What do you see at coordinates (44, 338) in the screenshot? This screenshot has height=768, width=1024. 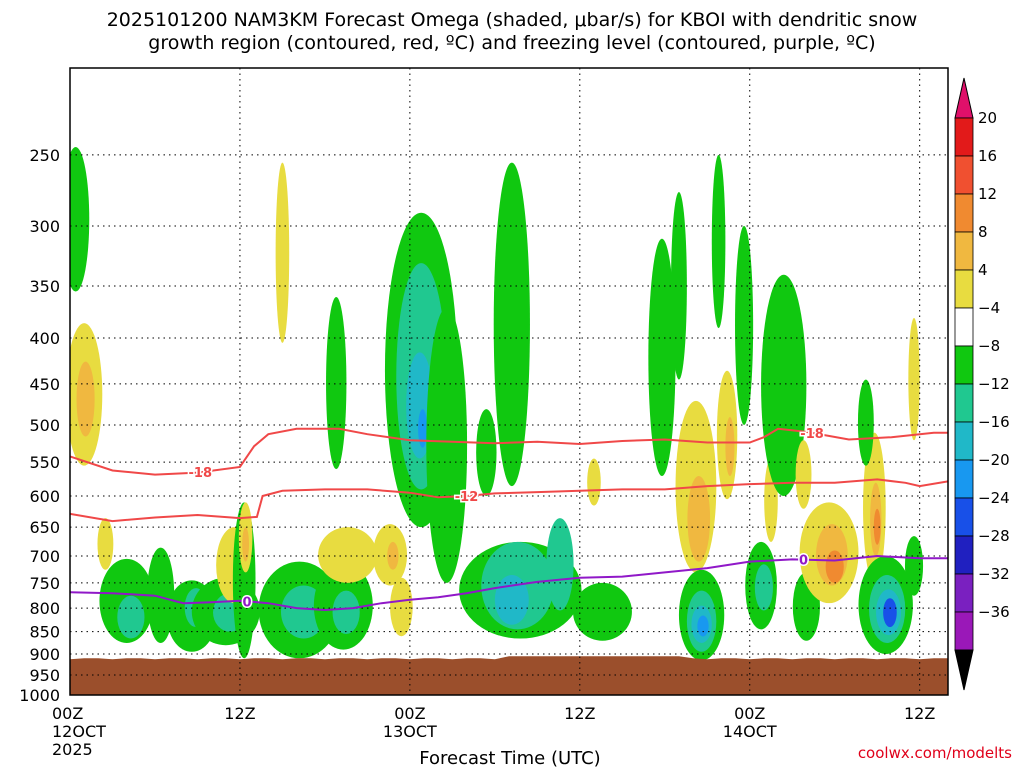 I see `y-tick-400: 400` at bounding box center [44, 338].